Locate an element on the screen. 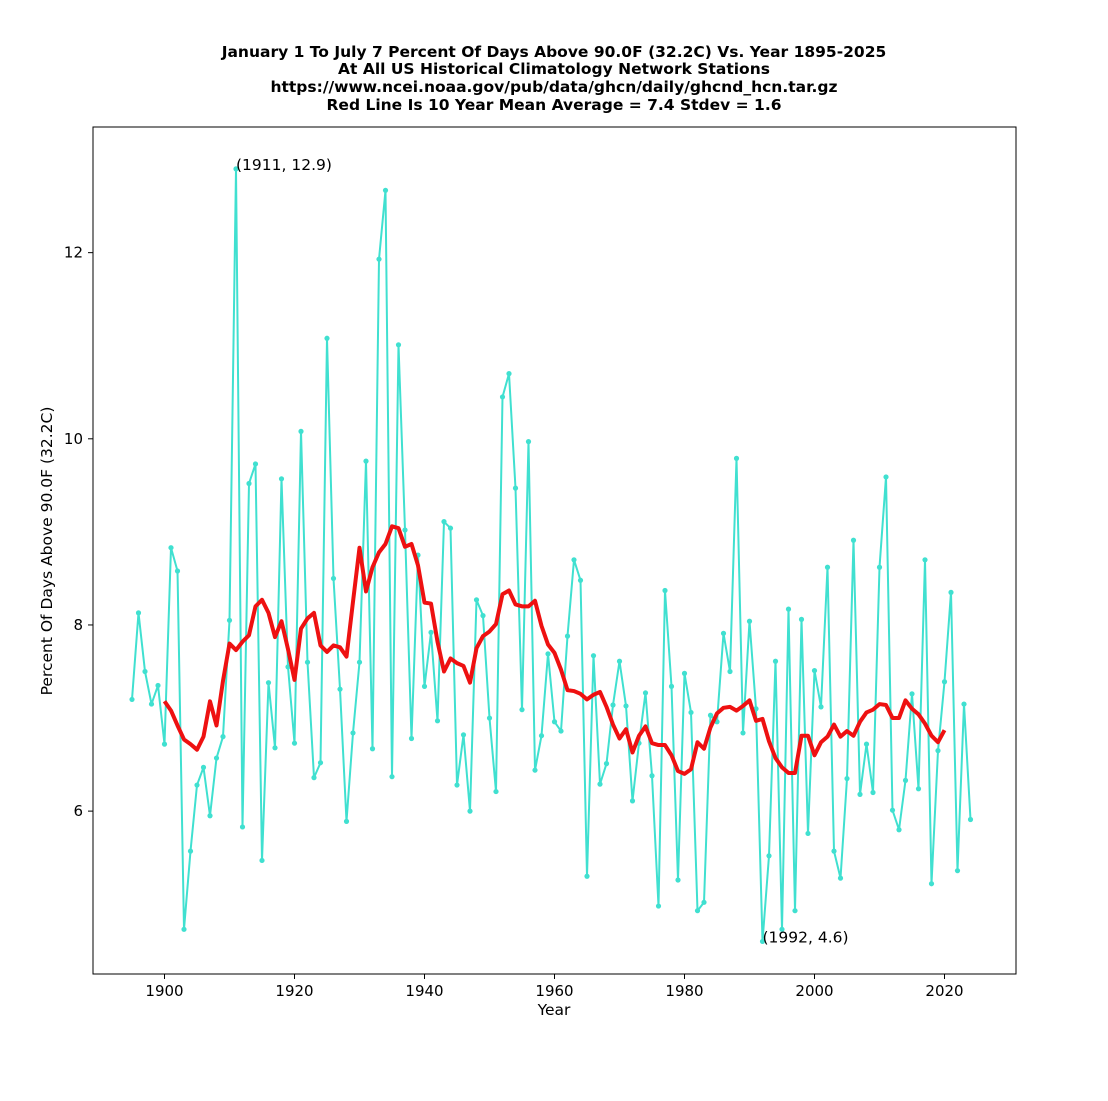 The width and height of the screenshot is (1108, 1101). y-tick-label: 10 is located at coordinates (73, 439).